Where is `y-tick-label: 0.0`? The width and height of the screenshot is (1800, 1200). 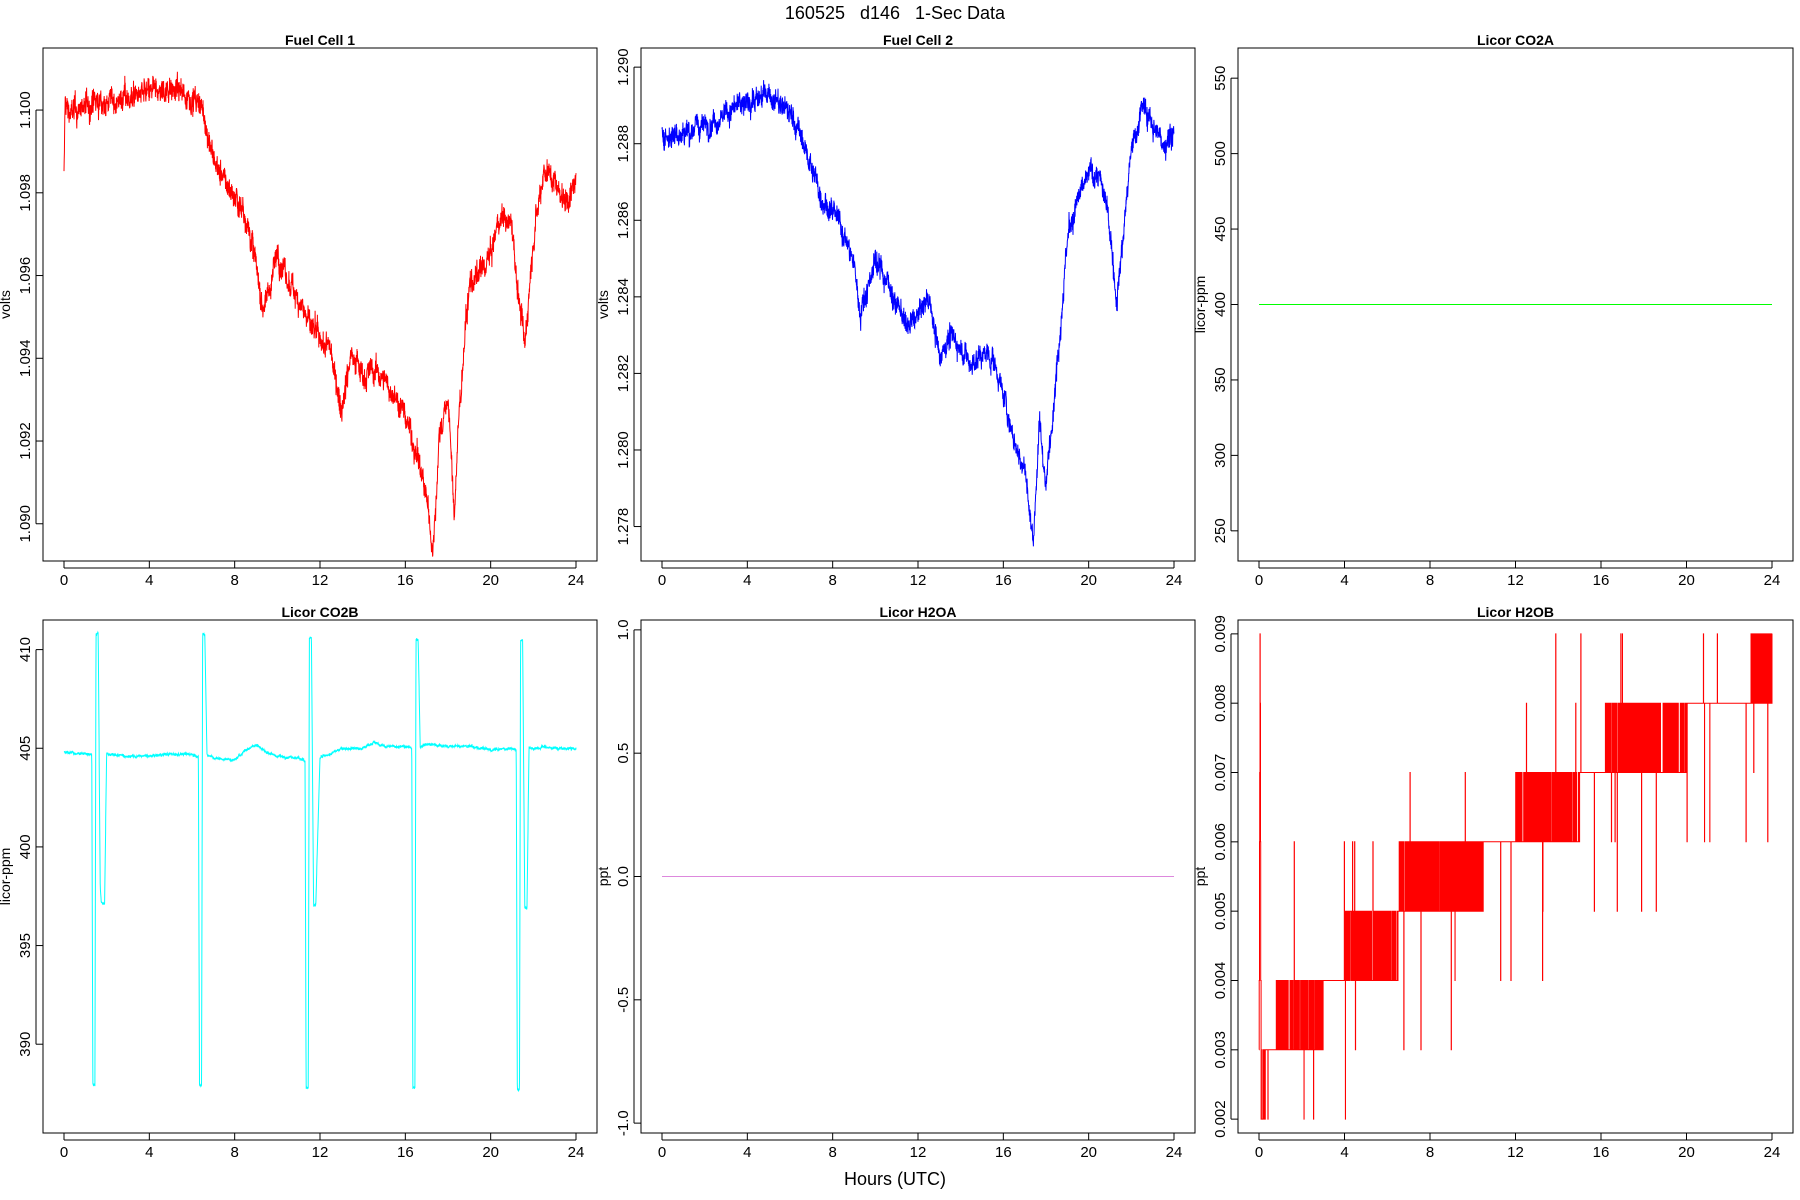
y-tick-label: 0.0 is located at coordinates (623, 876).